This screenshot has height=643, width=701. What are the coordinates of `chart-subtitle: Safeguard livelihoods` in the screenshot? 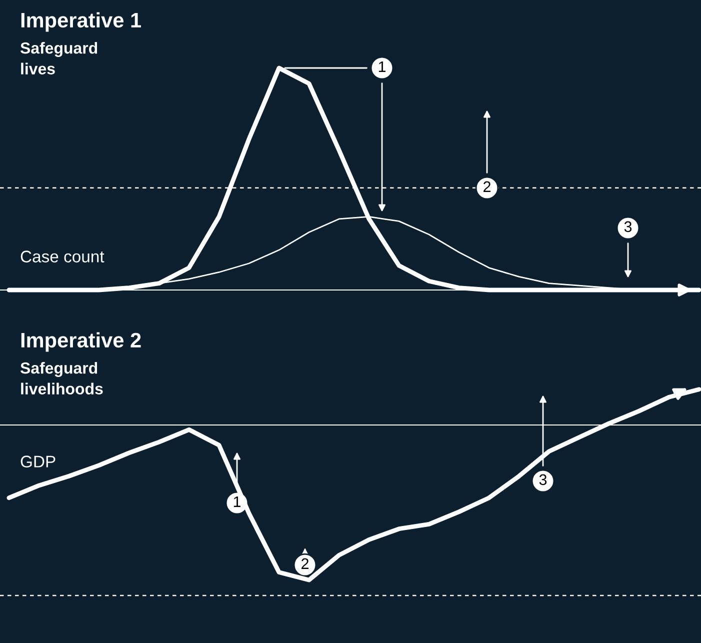 It's located at (61, 378).